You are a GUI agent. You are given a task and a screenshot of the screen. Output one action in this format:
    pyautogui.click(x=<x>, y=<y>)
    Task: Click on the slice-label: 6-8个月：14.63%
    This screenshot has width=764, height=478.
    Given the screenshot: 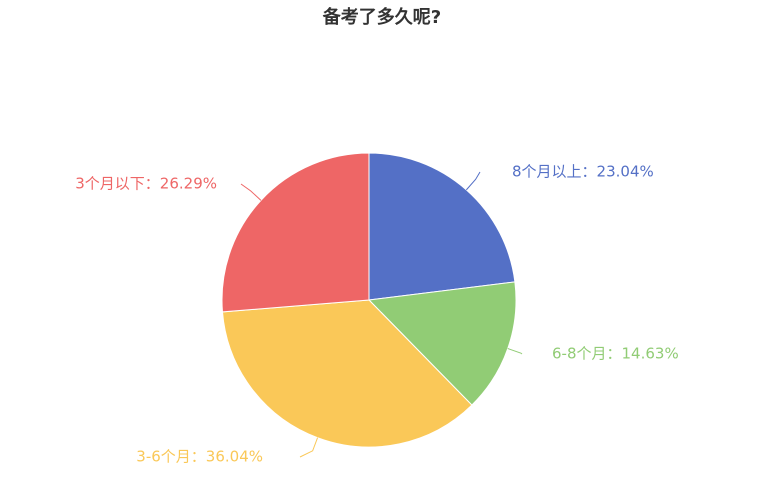 What is the action you would take?
    pyautogui.click(x=615, y=354)
    